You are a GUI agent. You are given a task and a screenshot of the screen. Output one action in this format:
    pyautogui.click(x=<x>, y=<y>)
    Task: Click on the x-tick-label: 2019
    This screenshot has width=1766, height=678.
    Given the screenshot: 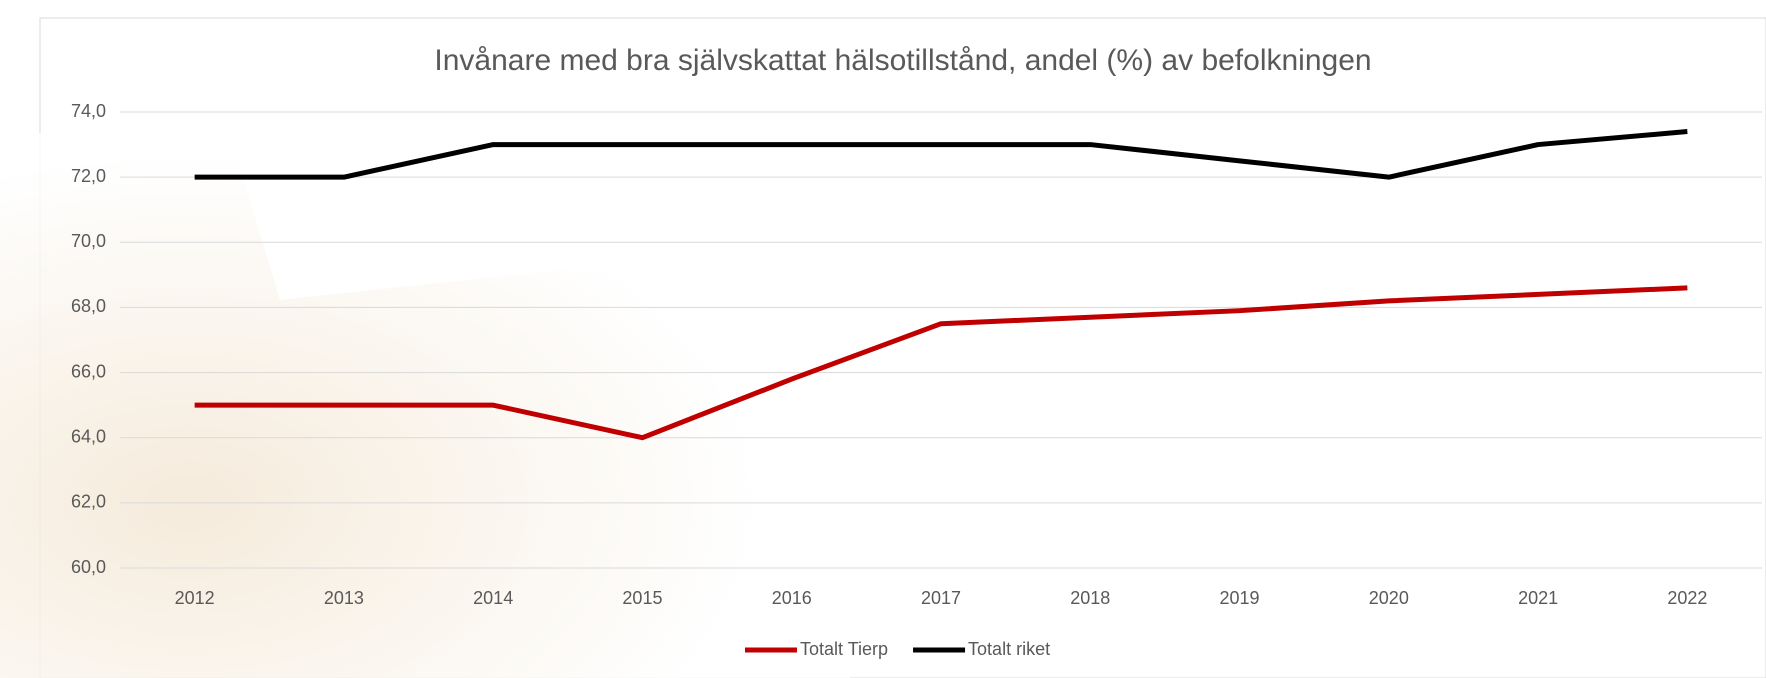 What is the action you would take?
    pyautogui.click(x=1240, y=598)
    